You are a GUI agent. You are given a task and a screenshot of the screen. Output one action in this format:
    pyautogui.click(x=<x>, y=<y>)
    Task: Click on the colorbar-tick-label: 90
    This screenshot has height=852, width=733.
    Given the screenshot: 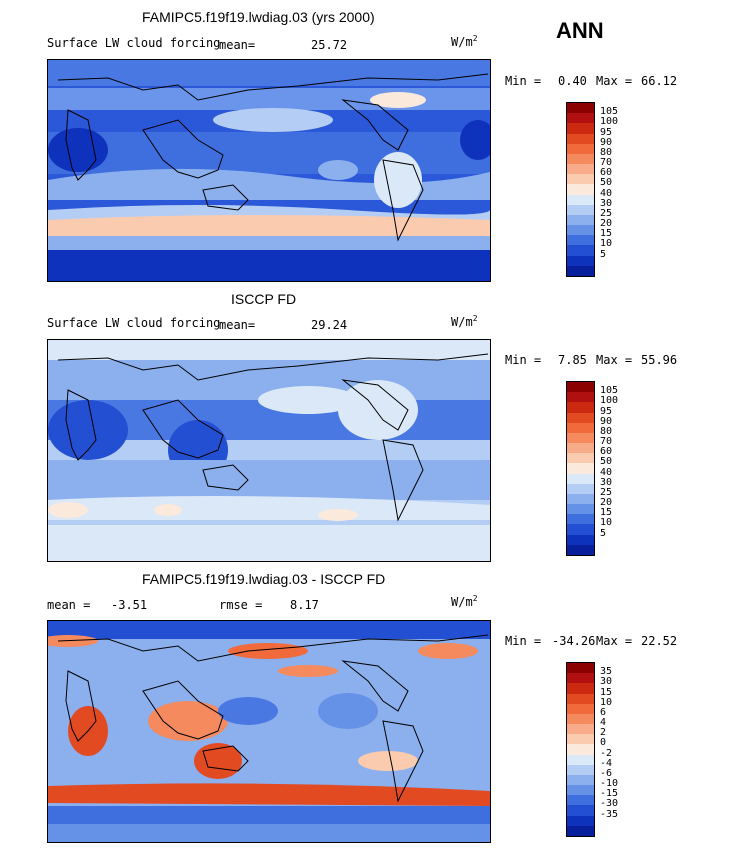 What is the action you would take?
    pyautogui.click(x=606, y=142)
    